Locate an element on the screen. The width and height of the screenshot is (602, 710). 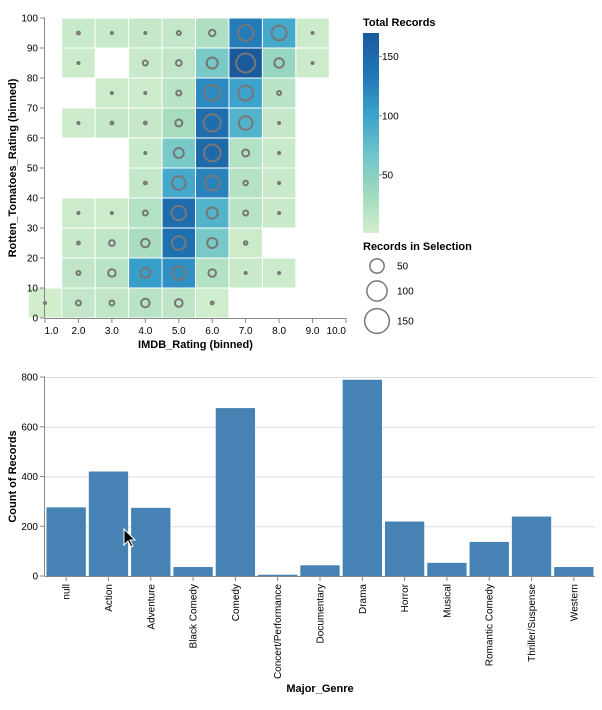
size-legend-symbol is located at coordinates (377, 266).